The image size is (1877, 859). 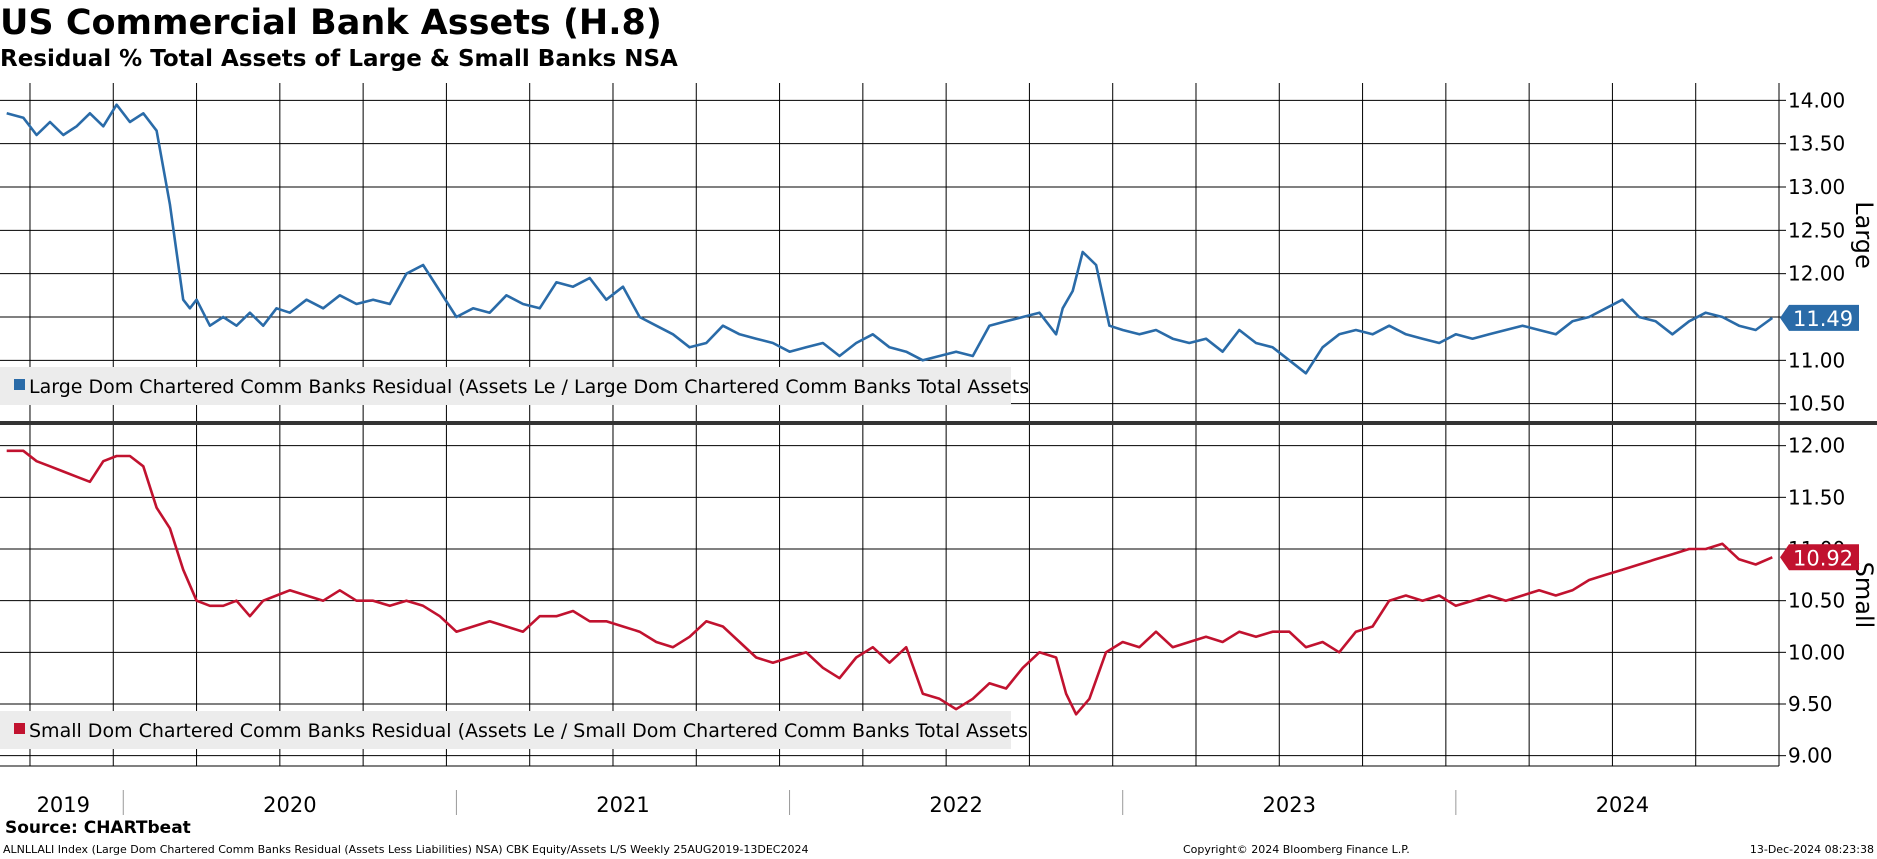 What do you see at coordinates (289, 805) in the screenshot?
I see `x-tick-label: 2020` at bounding box center [289, 805].